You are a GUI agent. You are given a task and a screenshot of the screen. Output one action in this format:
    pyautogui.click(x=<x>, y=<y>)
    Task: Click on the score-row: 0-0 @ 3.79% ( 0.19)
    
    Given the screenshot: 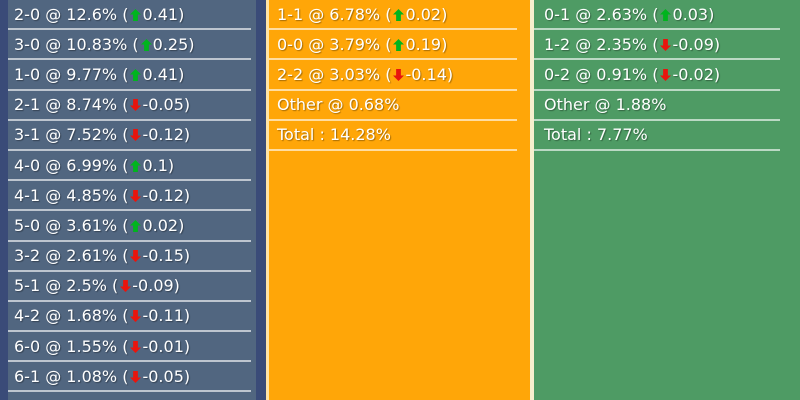 What is the action you would take?
    pyautogui.click(x=393, y=45)
    